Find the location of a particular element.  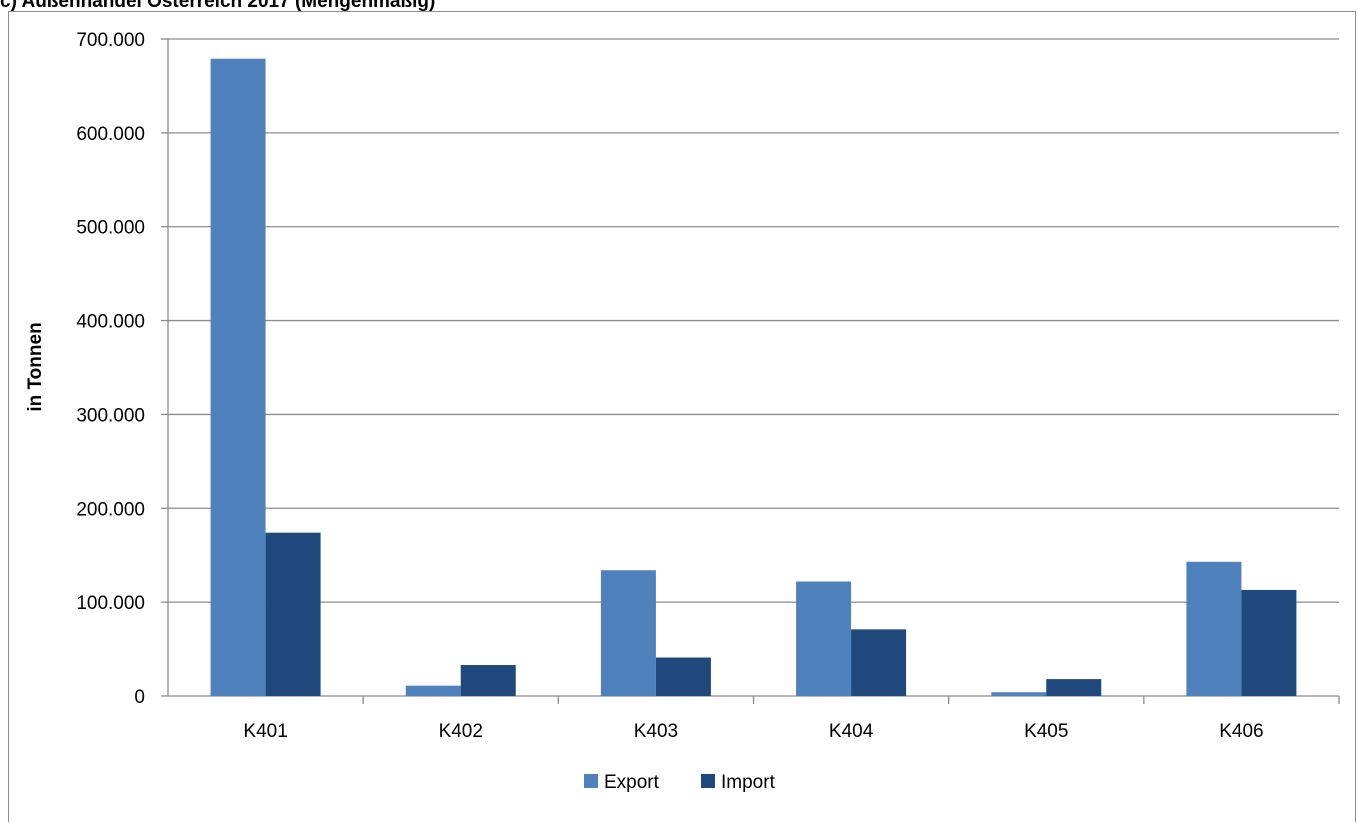

legend-label-export: Export is located at coordinates (632, 782).